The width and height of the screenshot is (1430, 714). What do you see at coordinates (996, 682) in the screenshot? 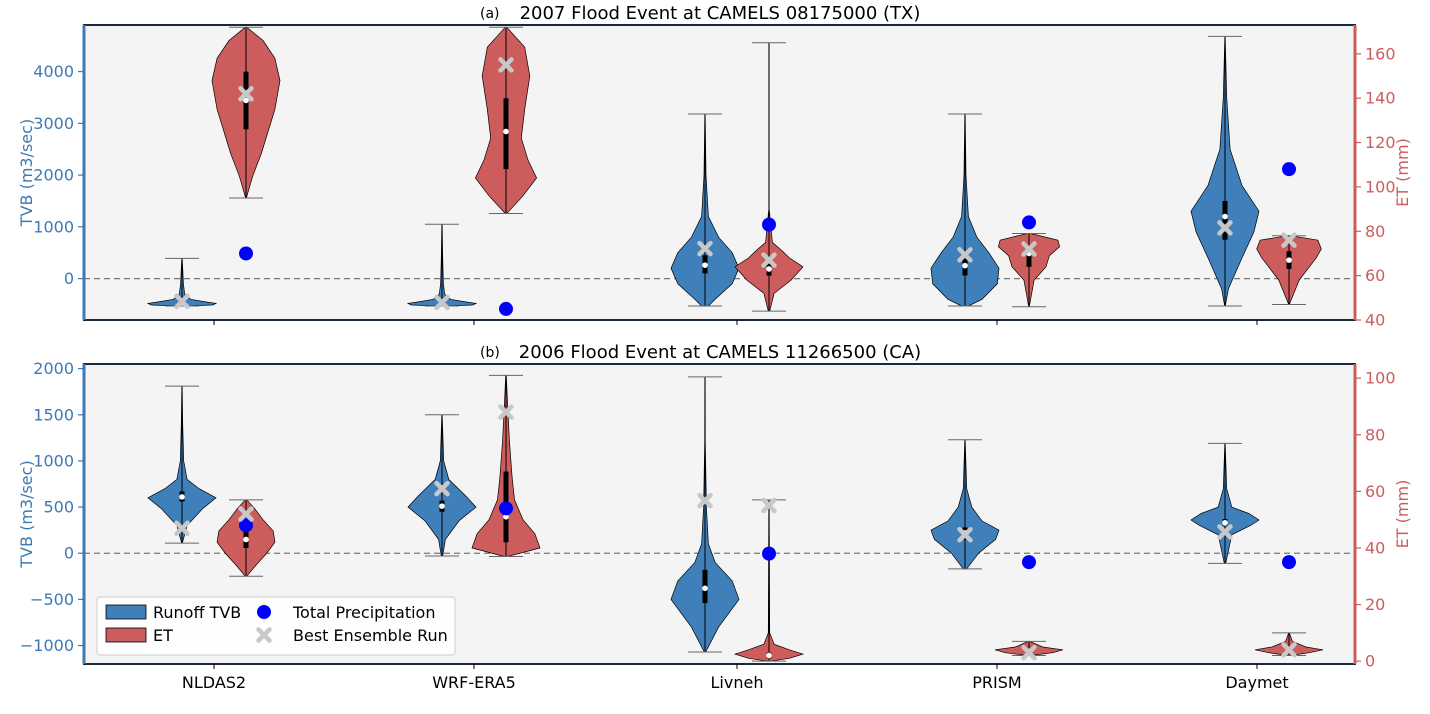
I see `x-tick-label-prism: PRISM` at bounding box center [996, 682].